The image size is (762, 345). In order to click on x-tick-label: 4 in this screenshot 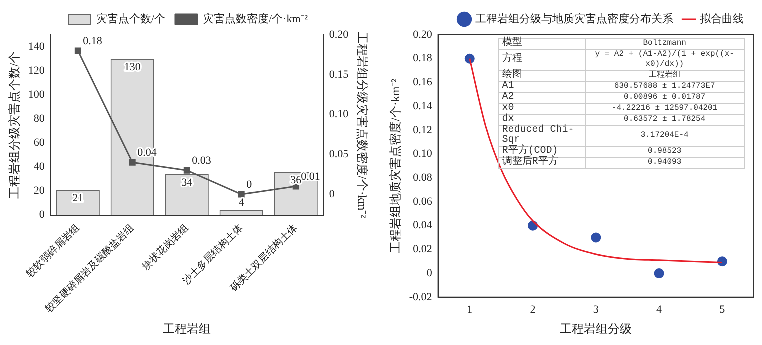, I will do `click(659, 310)`.